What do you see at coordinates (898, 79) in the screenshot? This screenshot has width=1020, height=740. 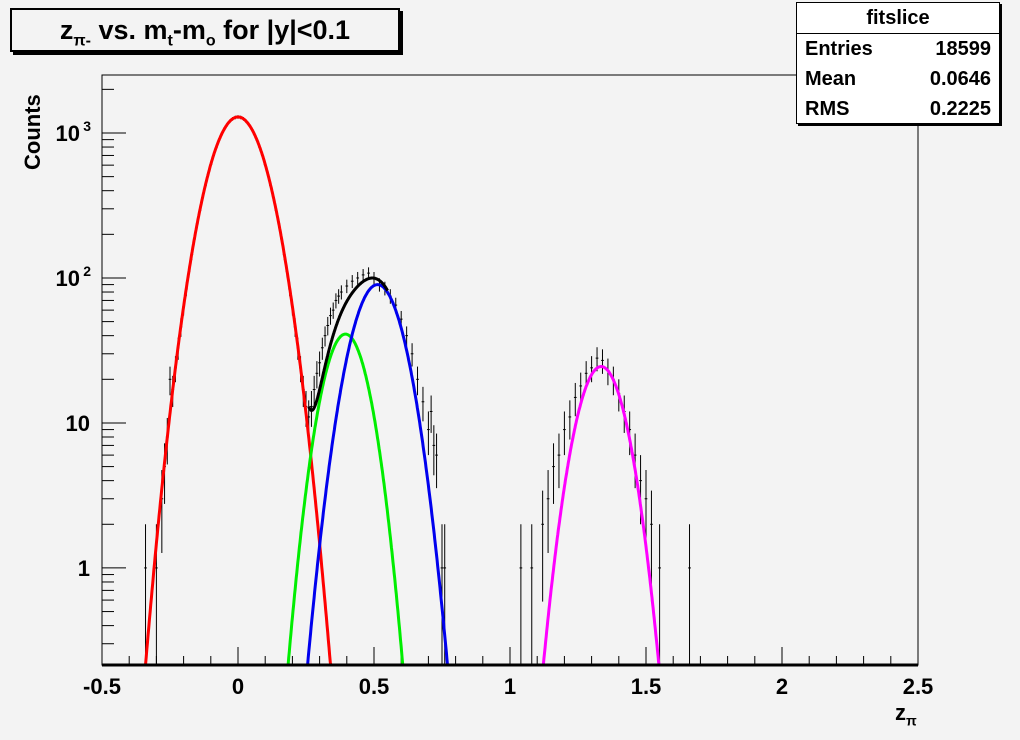 I see `stats-row-mean: Mean 0.0646` at bounding box center [898, 79].